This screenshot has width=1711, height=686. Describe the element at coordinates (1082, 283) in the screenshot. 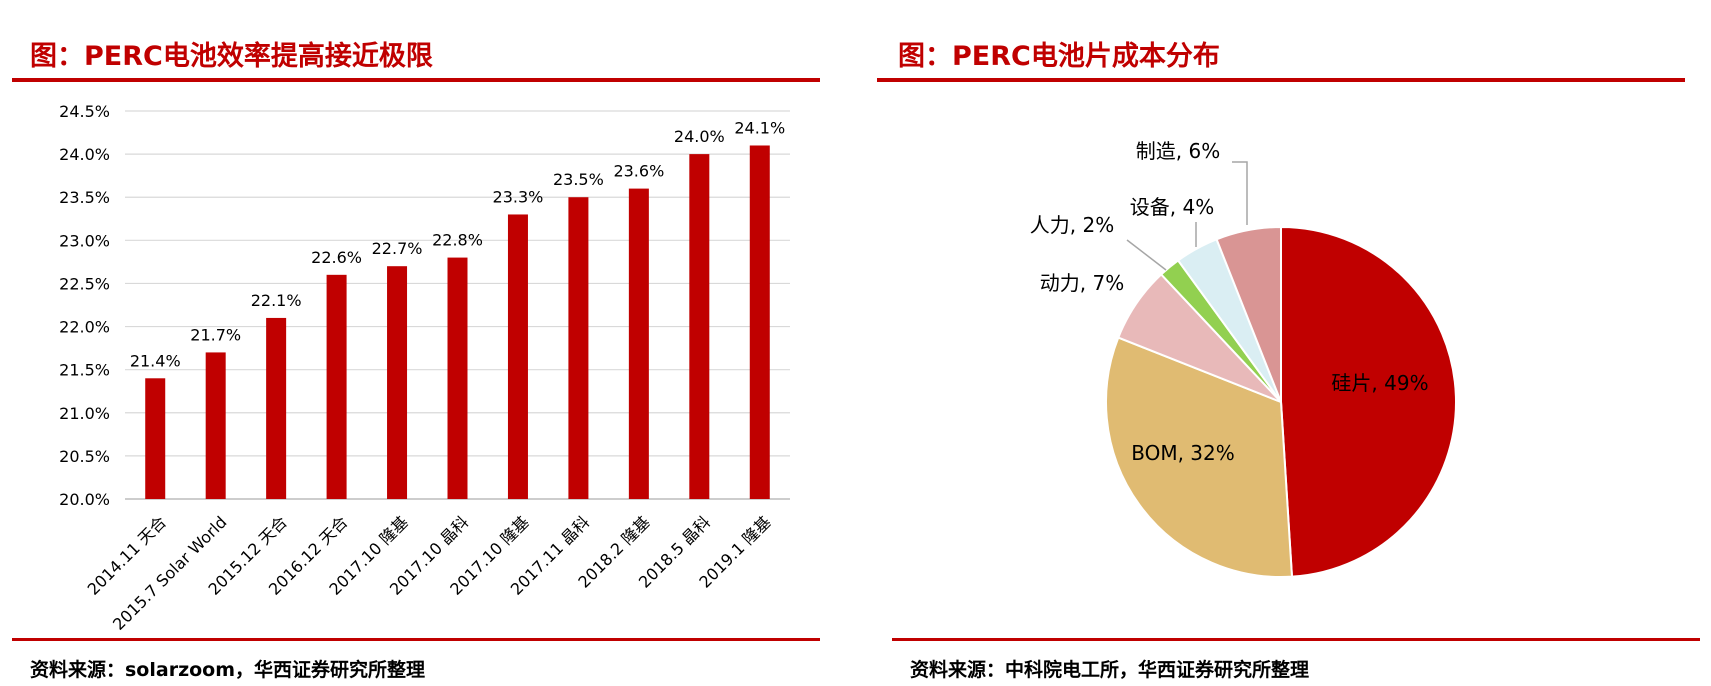

I see `pie-slice-label: 动力, 7%` at that location.